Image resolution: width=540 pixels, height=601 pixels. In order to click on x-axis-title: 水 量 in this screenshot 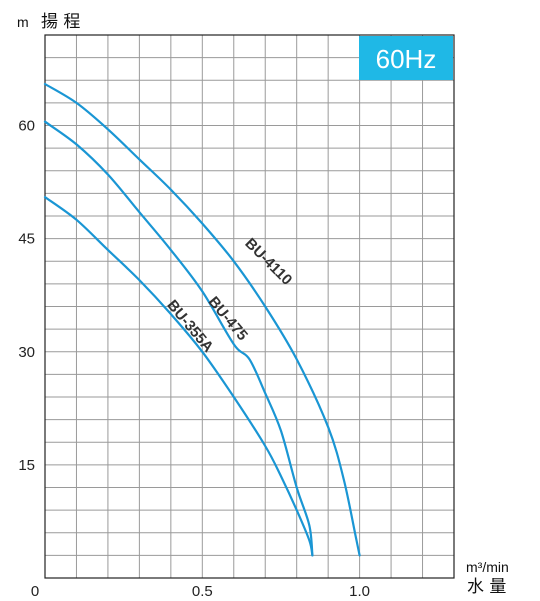, I will do `click(486, 587)`.